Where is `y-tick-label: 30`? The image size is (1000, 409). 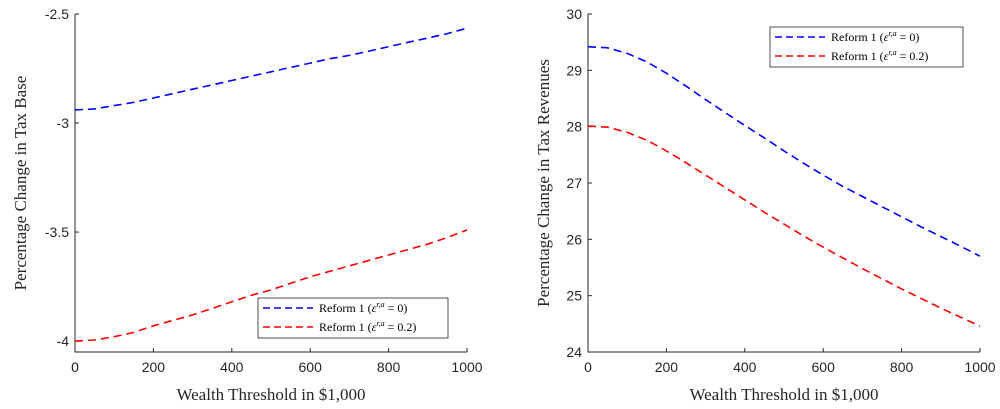 y-tick-label: 30 is located at coordinates (574, 14).